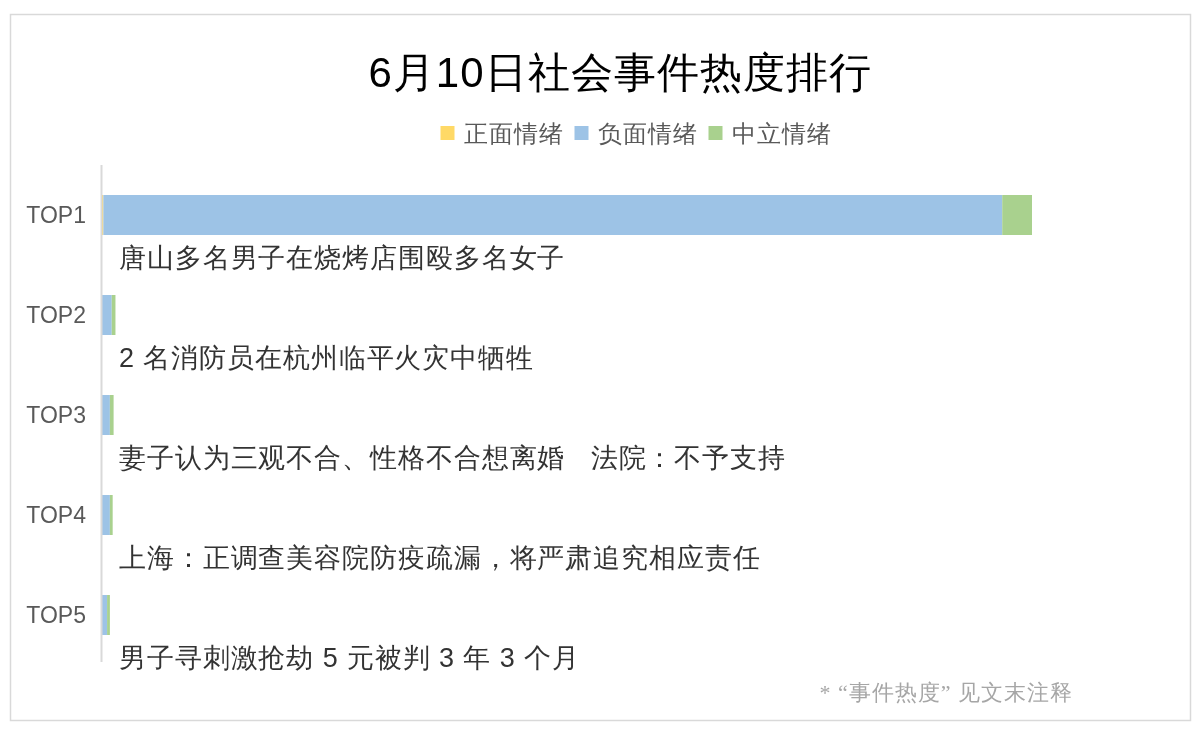 The width and height of the screenshot is (1202, 732). What do you see at coordinates (349, 658) in the screenshot?
I see `bar-annotation: 男子寻刺激抢劫 5 元被判 3 年 3 个月` at bounding box center [349, 658].